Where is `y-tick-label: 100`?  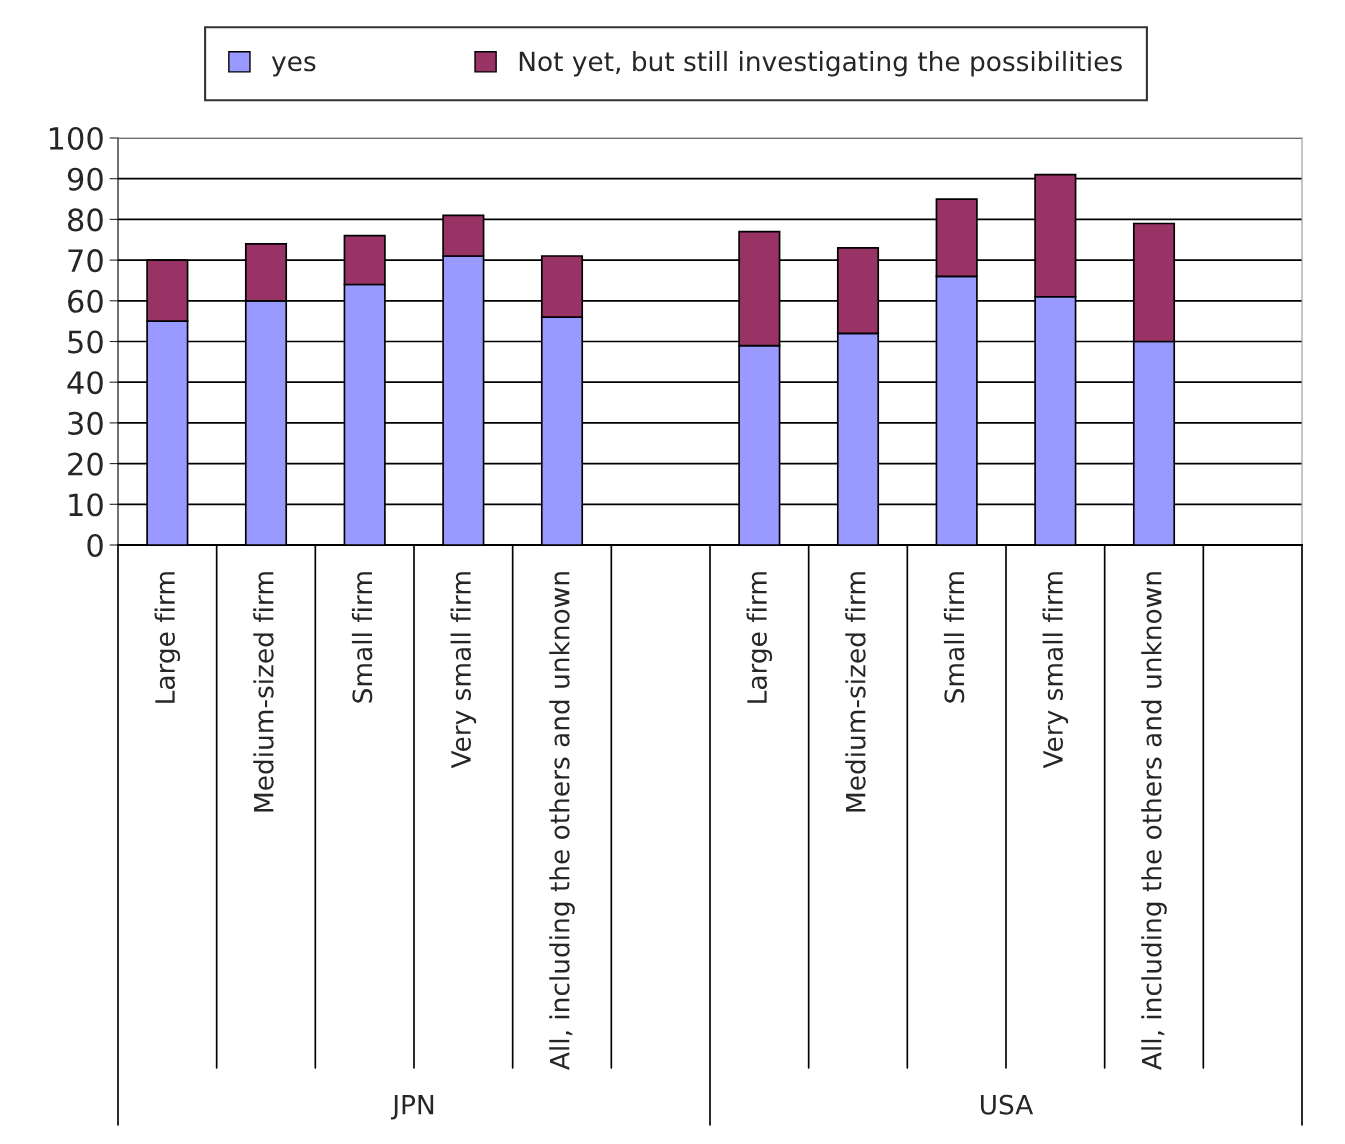 y-tick-label: 100 is located at coordinates (76, 138).